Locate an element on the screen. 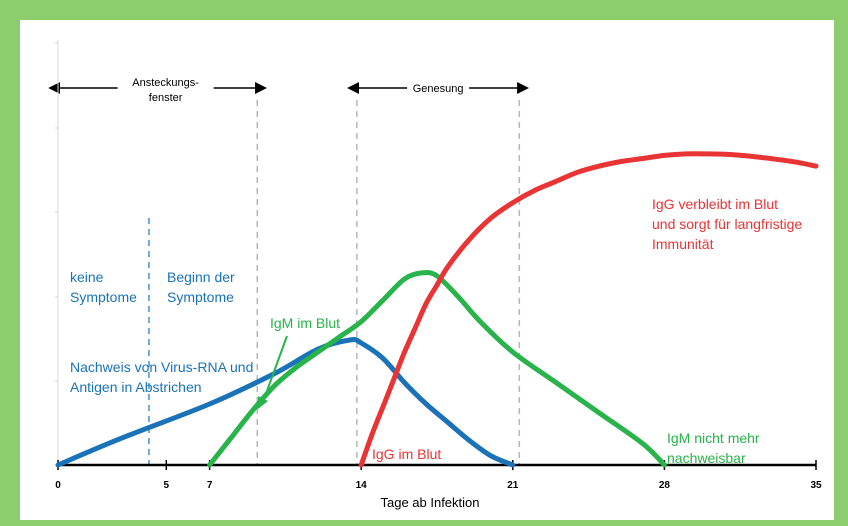 The height and width of the screenshot is (526, 848). annotation-igm-pointer-head is located at coordinates (263, 402).